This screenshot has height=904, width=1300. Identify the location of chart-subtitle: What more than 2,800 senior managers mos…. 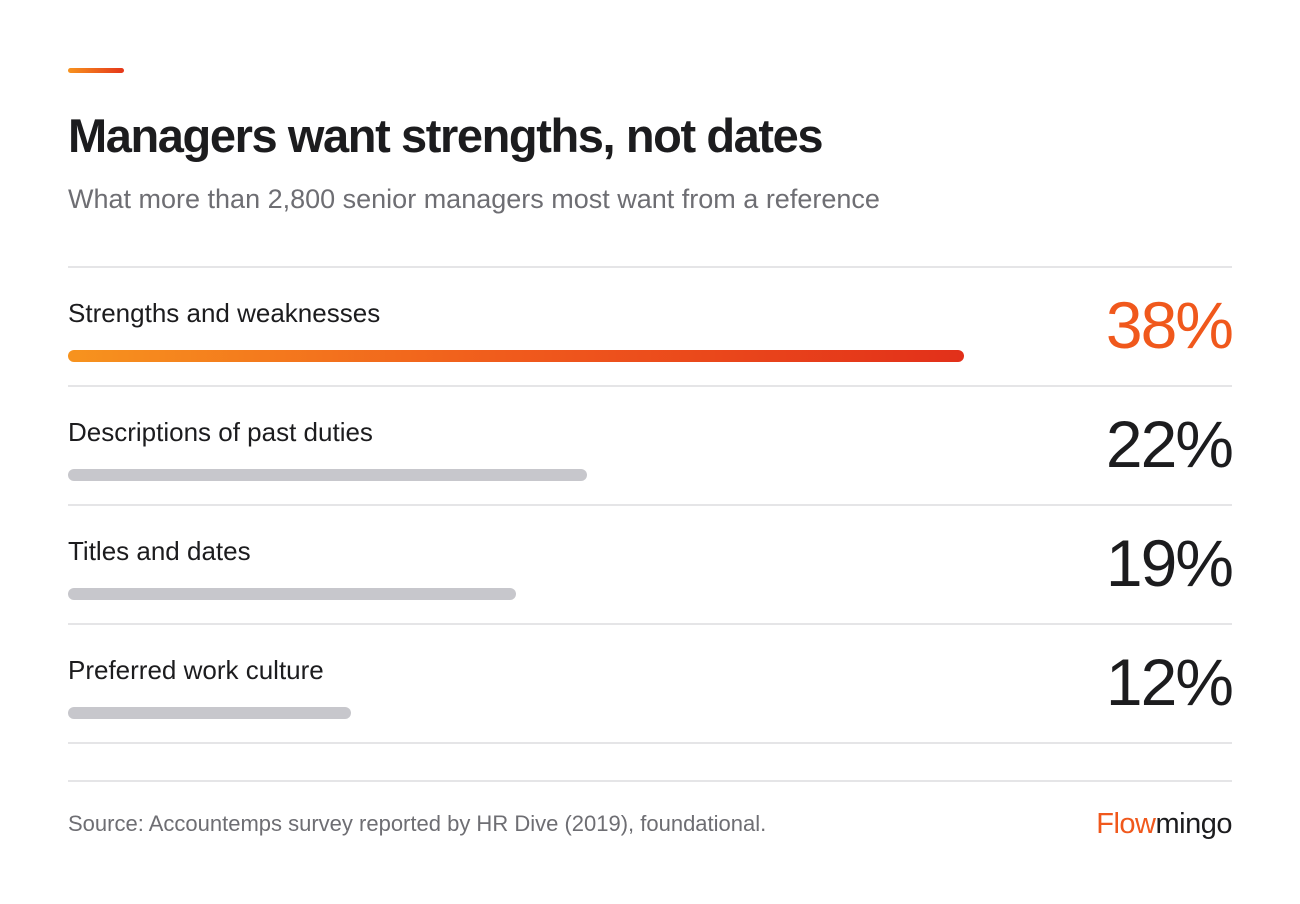
(474, 199).